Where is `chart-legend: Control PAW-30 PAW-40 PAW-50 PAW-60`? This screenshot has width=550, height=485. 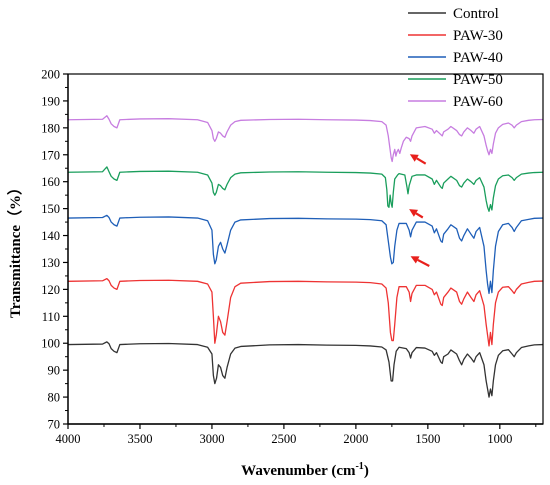
chart-legend: Control PAW-30 PAW-40 PAW-50 PAW-60 is located at coordinates (455, 58).